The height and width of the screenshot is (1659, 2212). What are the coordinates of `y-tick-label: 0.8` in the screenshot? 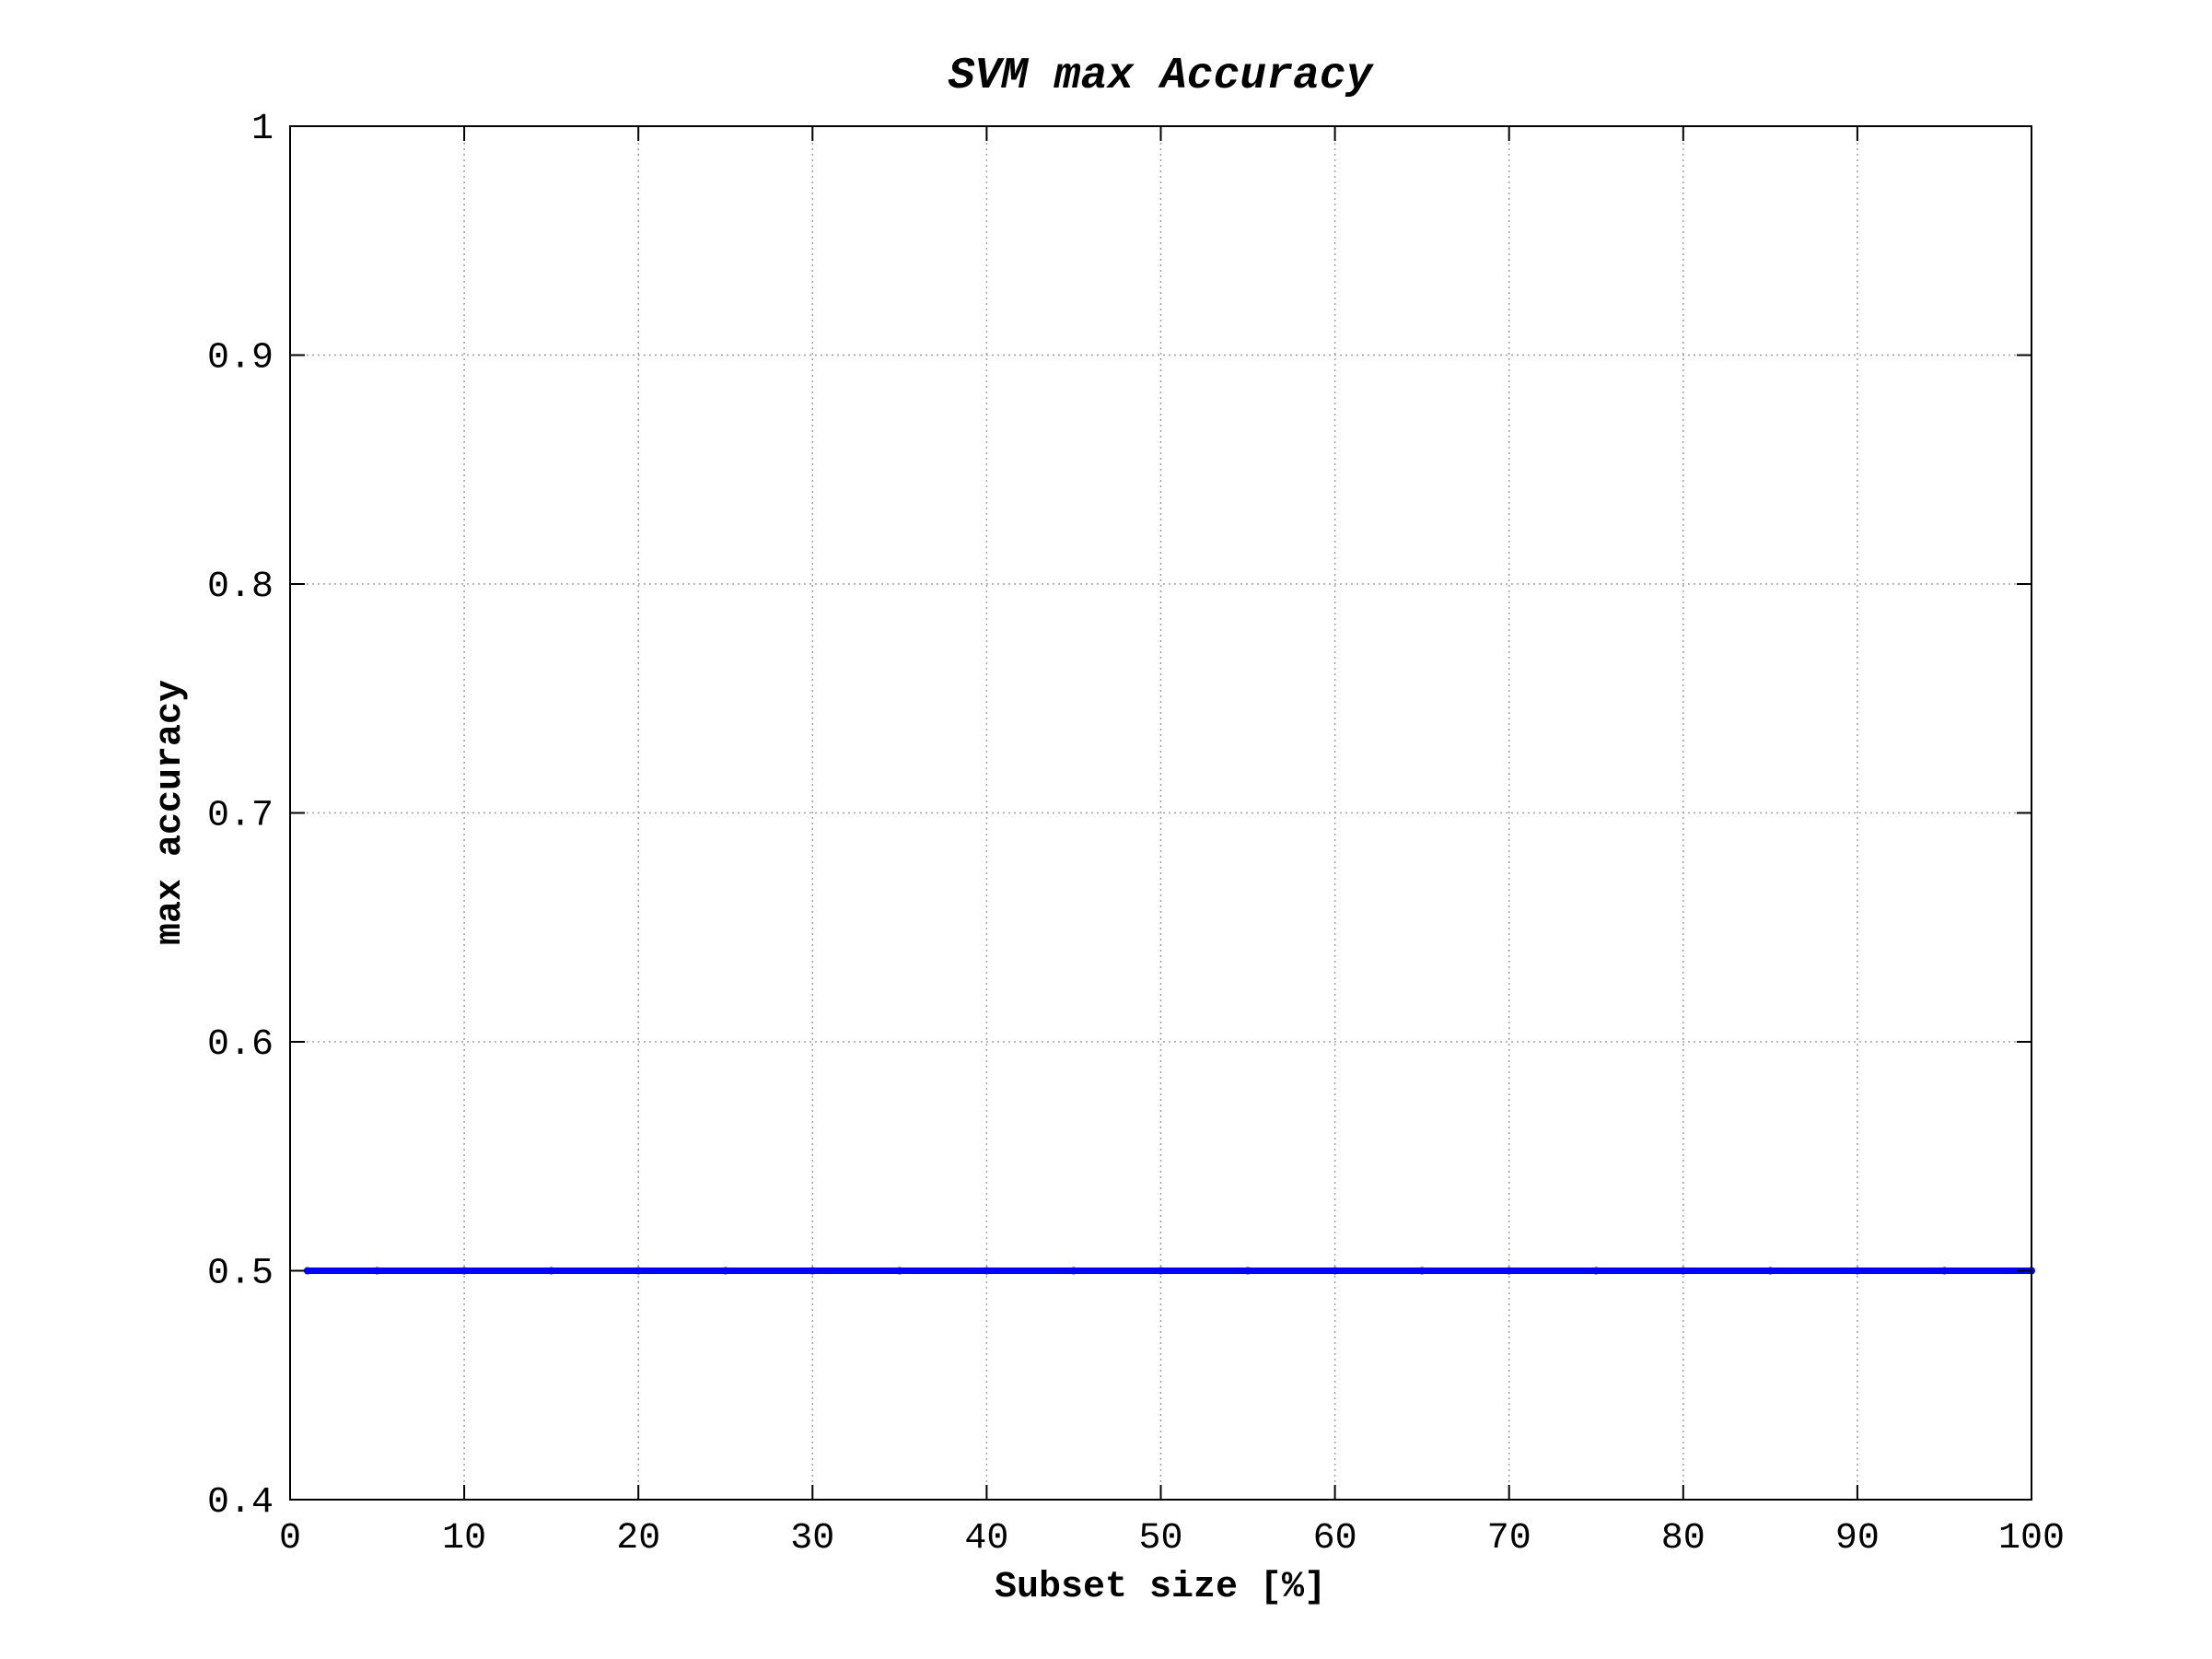 It's located at (240, 587).